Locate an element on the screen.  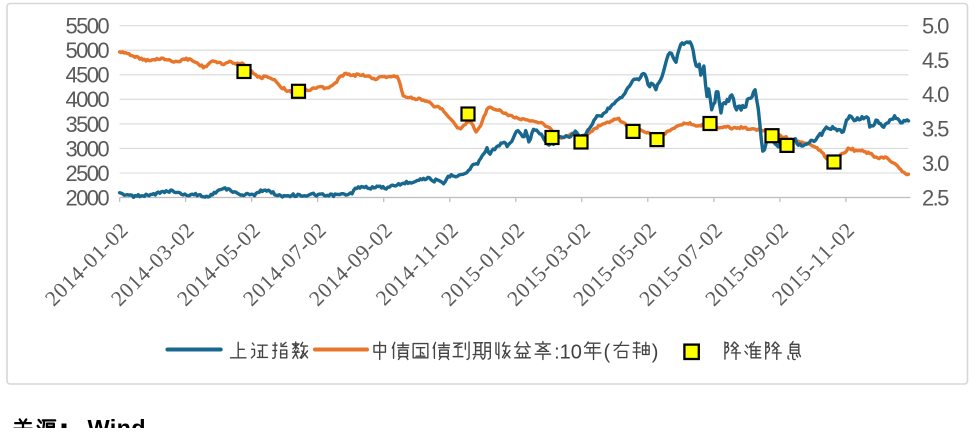
svg-text: 3000 is located at coordinates (87, 148).